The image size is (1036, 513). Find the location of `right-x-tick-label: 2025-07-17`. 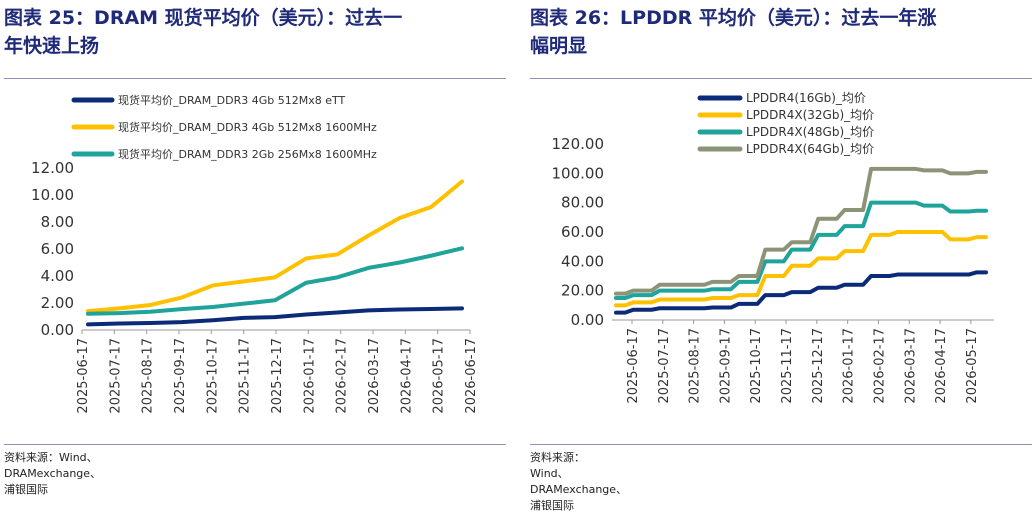

right-x-tick-label: 2025-07-17 is located at coordinates (664, 366).